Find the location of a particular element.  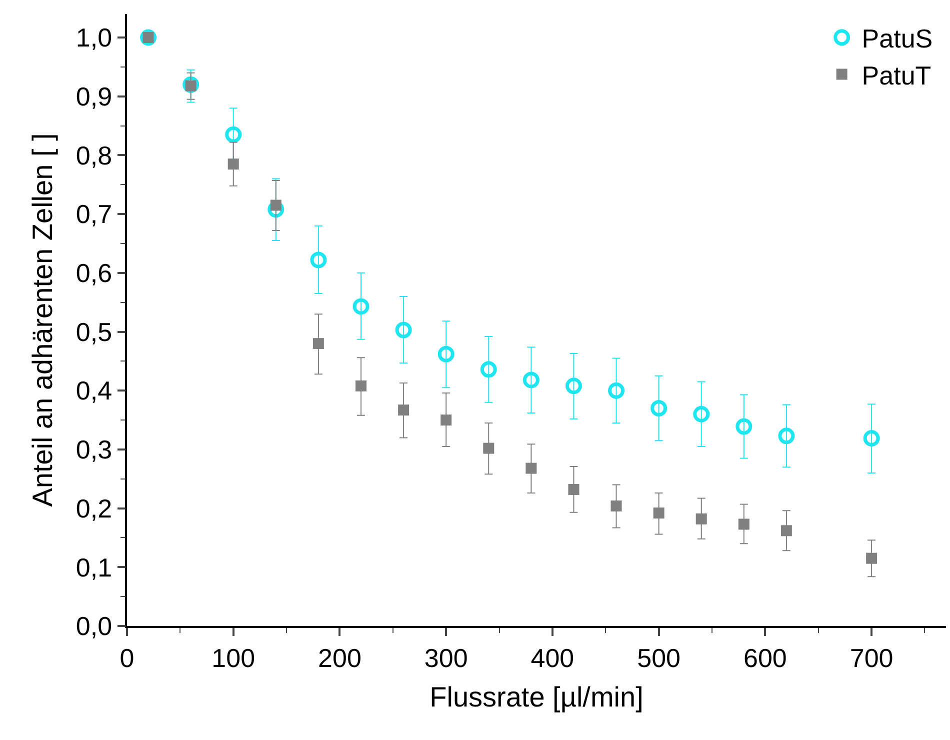

y-tick-label: 0,0 is located at coordinates (94, 626).